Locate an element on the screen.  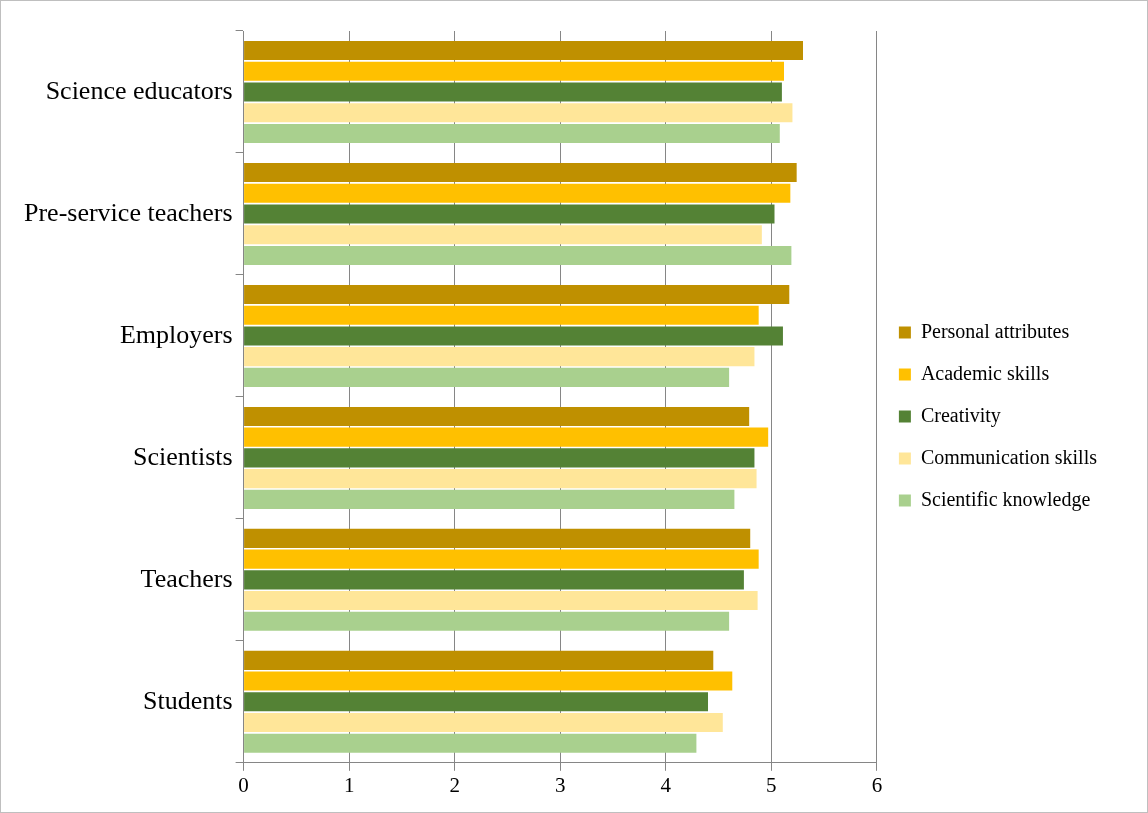
legend-label: Creativity is located at coordinates (960, 415).